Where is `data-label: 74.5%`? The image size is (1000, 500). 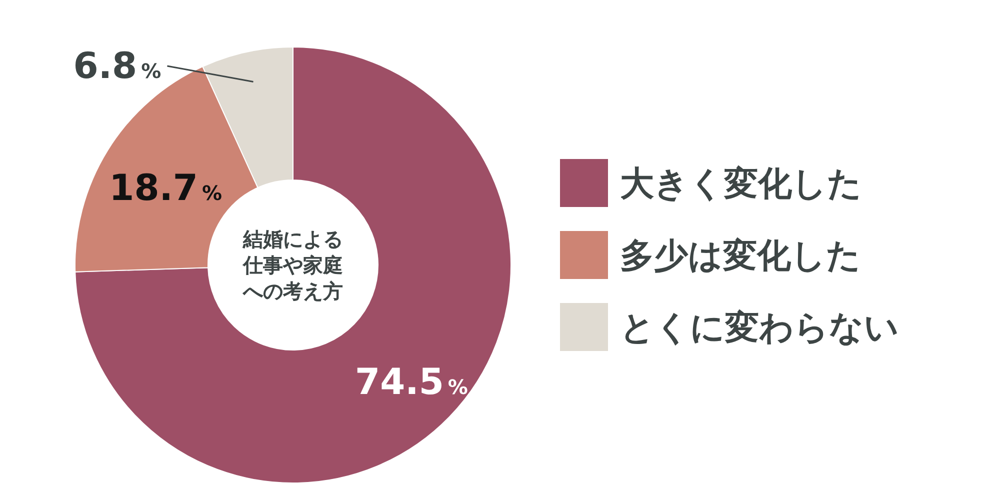
data-label: 74.5% is located at coordinates (411, 382).